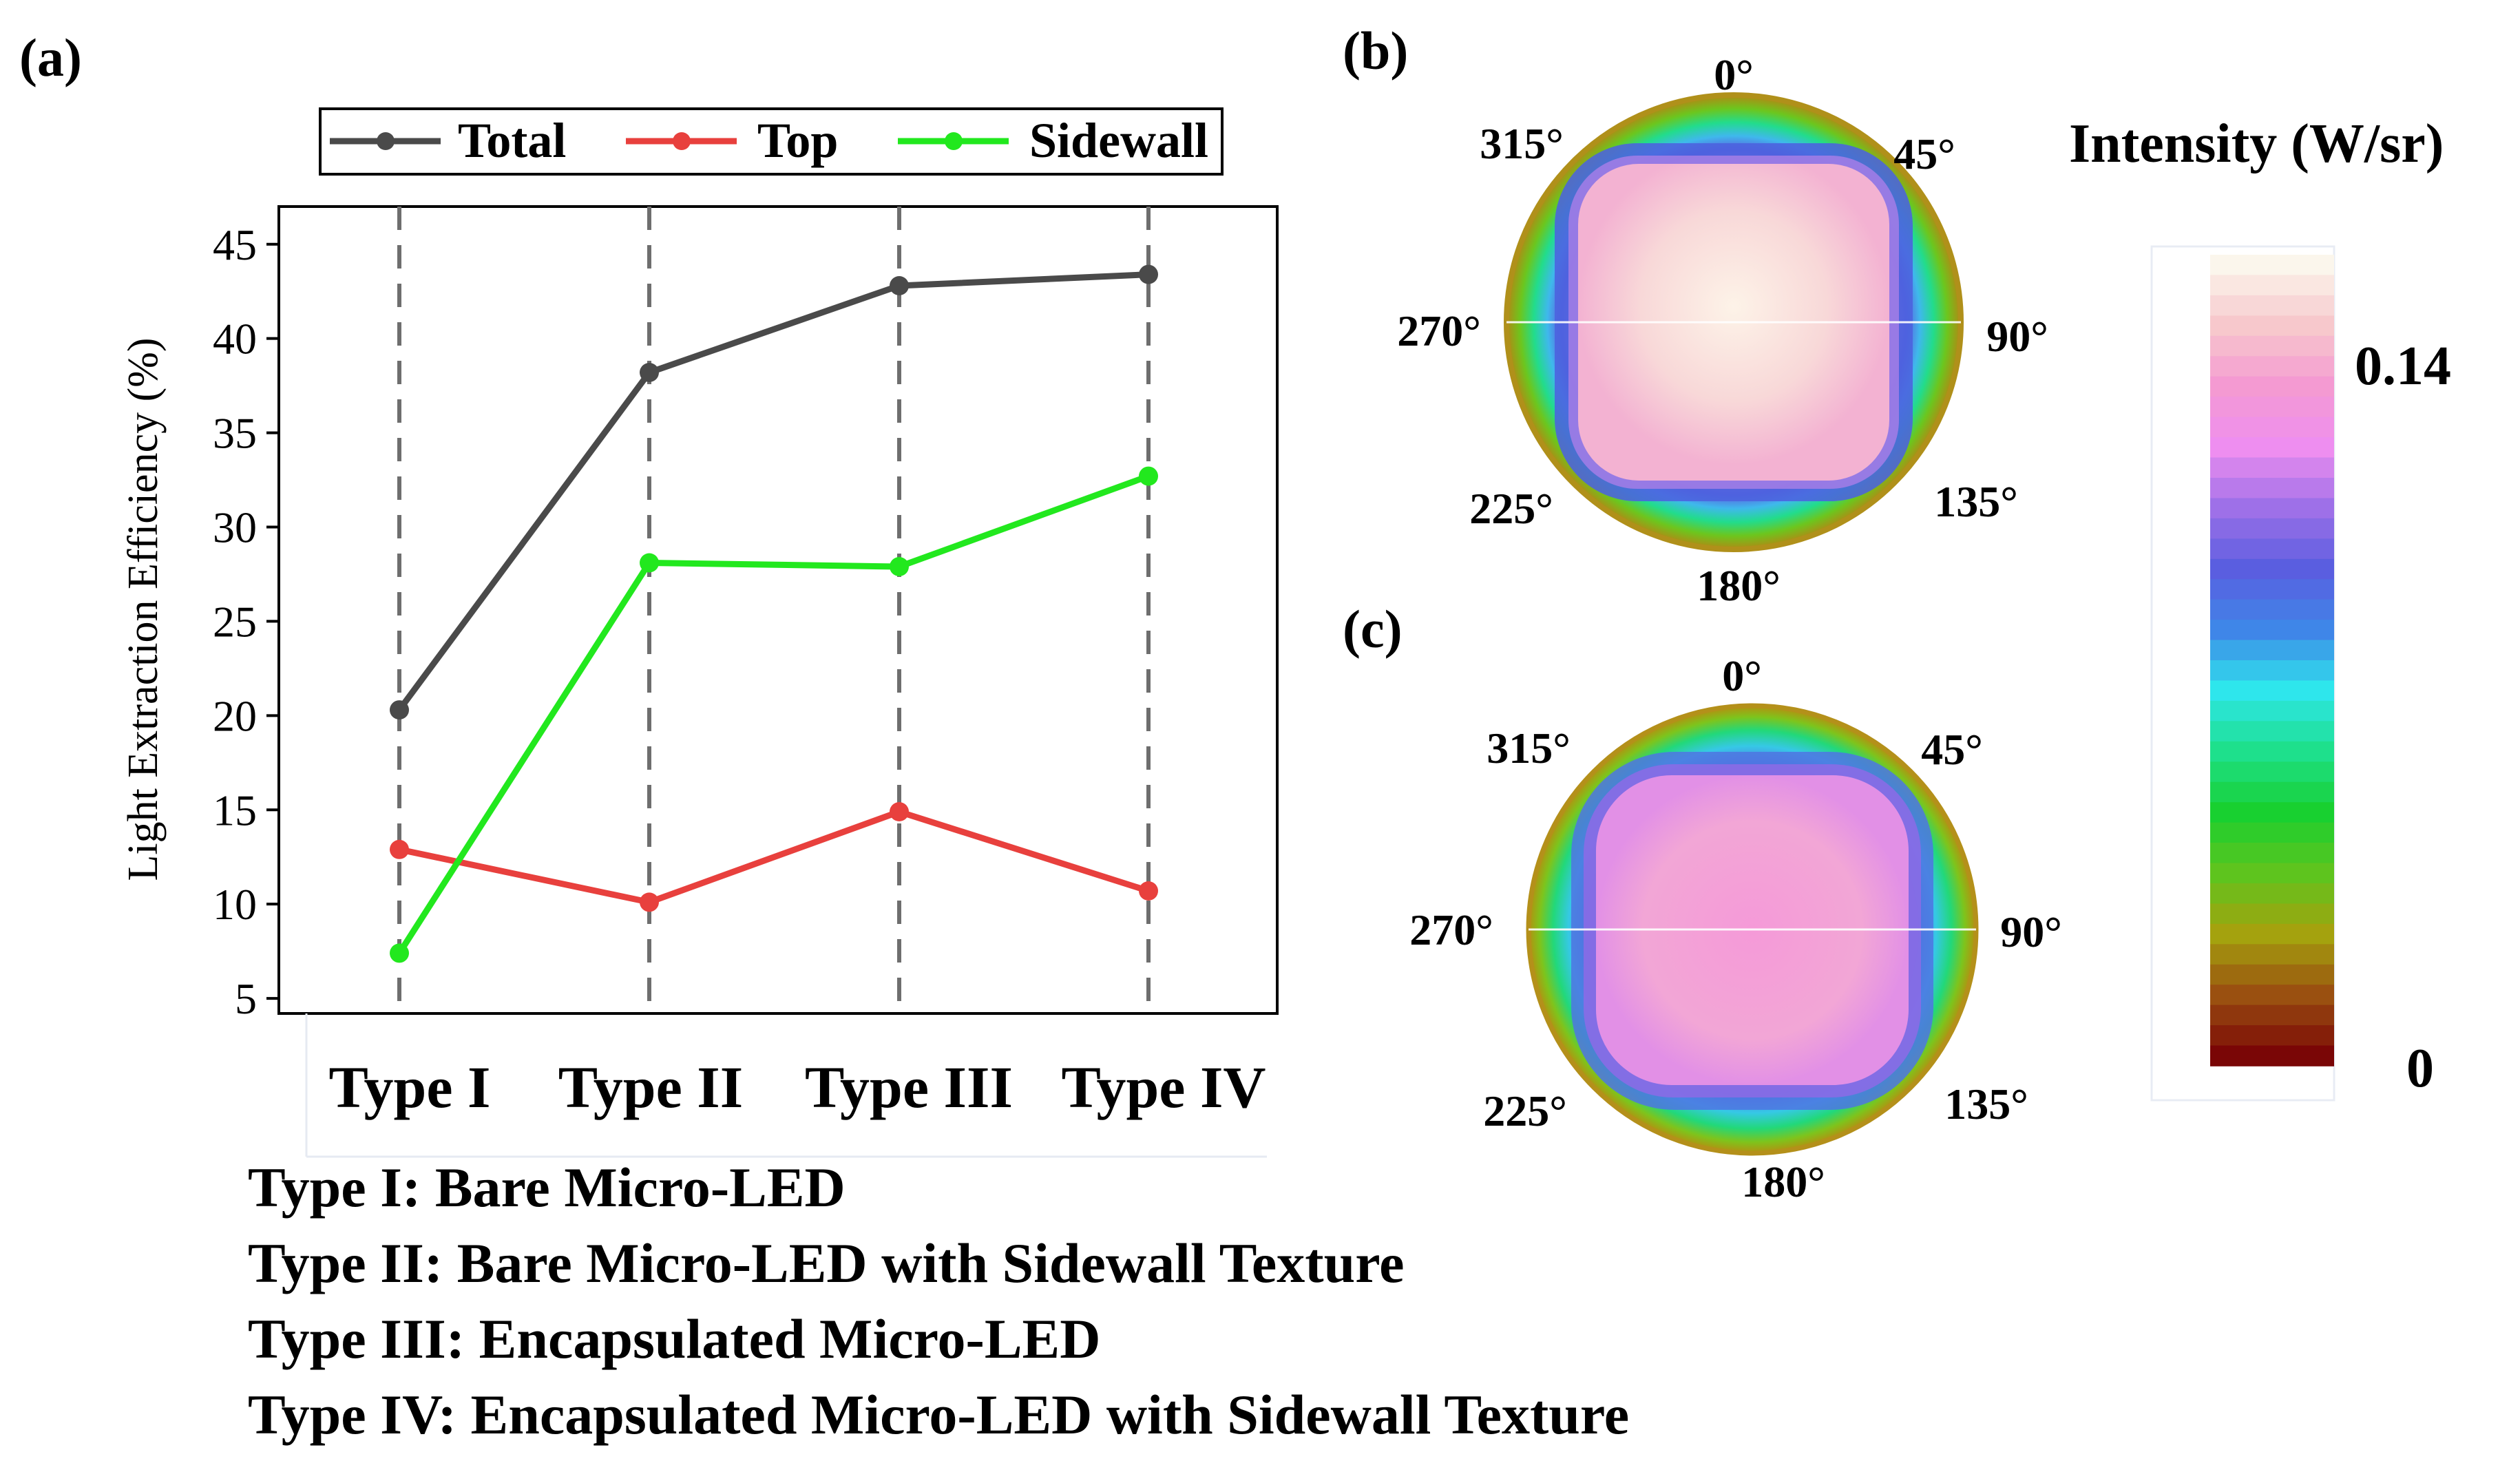  I want to click on angle-label-c-225: 225°, so click(1525, 1110).